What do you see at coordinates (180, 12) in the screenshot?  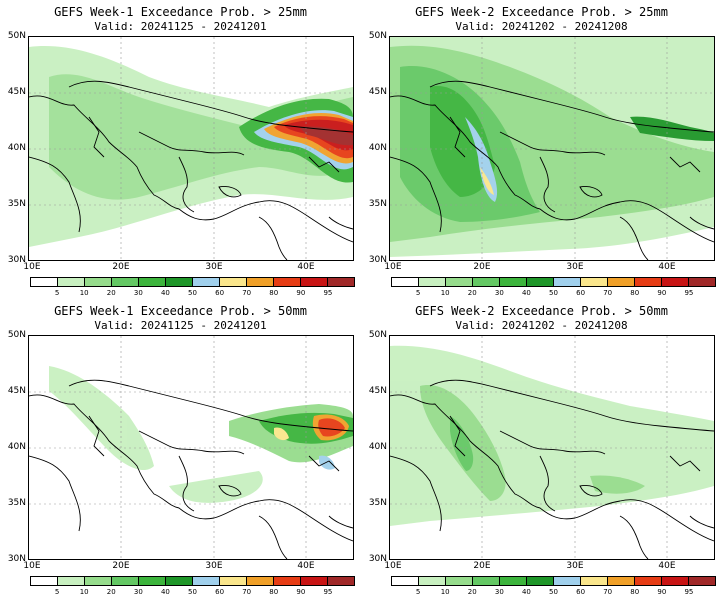 I see `panel-title: GEFS Week-1 Exceedance Prob. > 25mm` at bounding box center [180, 12].